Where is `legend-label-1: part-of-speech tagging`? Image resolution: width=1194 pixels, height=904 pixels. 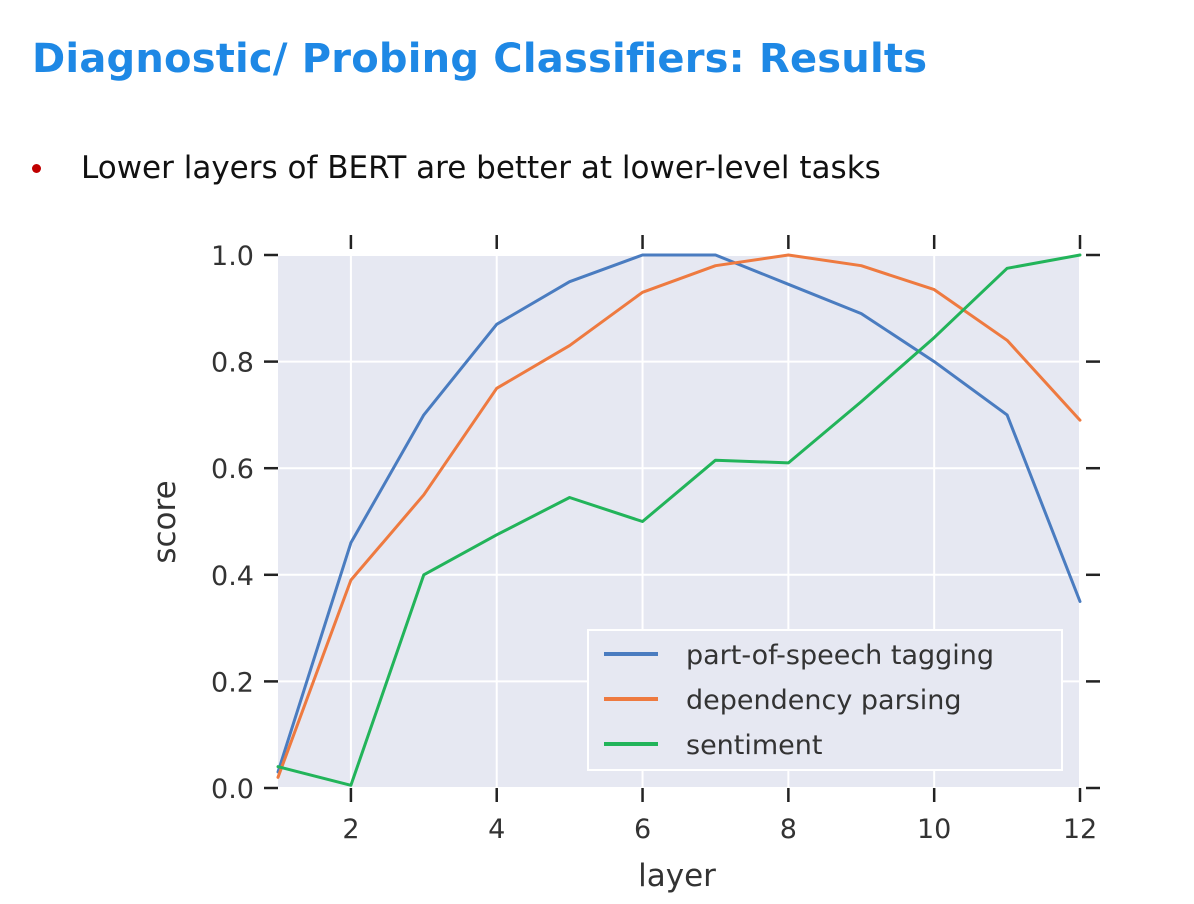
legend-label-1: part-of-speech tagging is located at coordinates (840, 655).